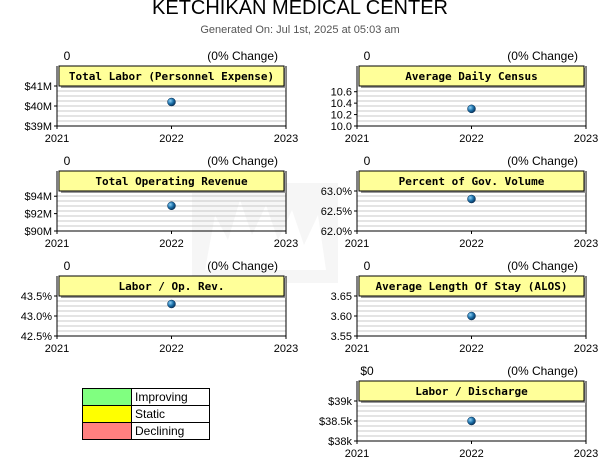  I want to click on y-tick-label: $92M, so click(38, 215).